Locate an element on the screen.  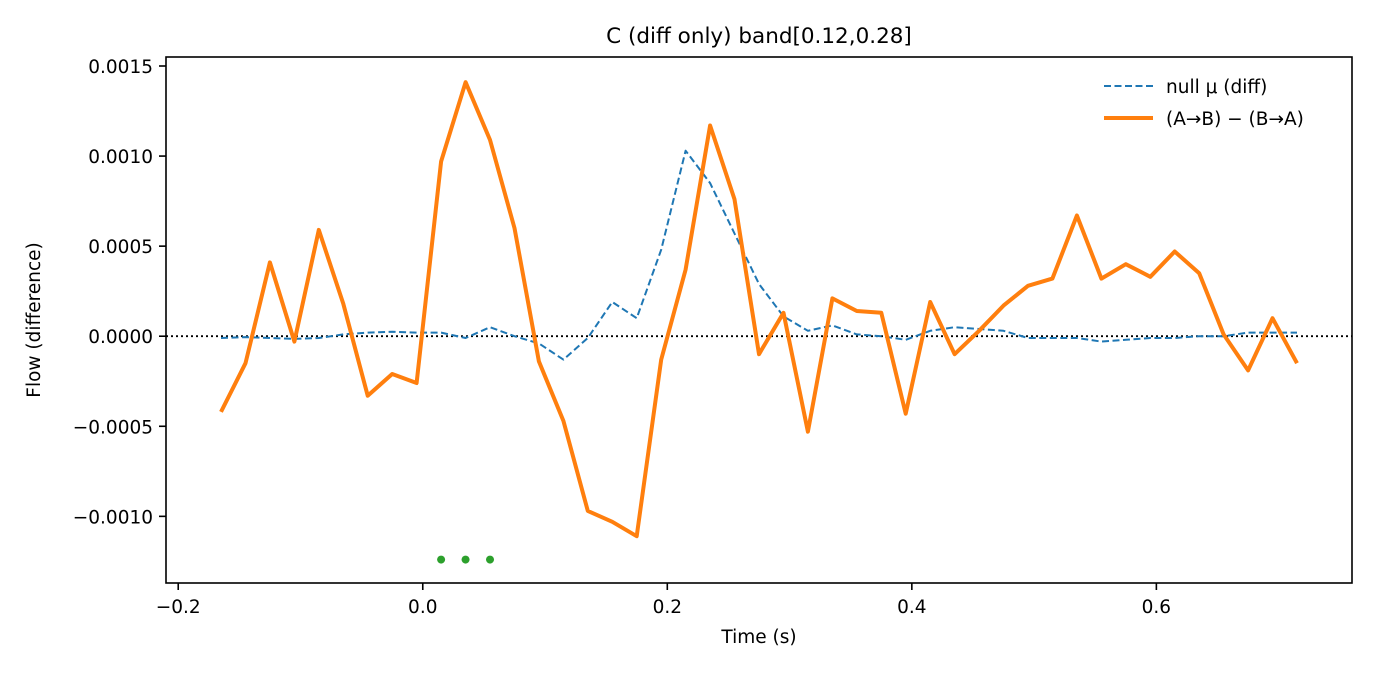
legend: null μ (diff) (A→B) − (B→A) is located at coordinates (1204, 103).